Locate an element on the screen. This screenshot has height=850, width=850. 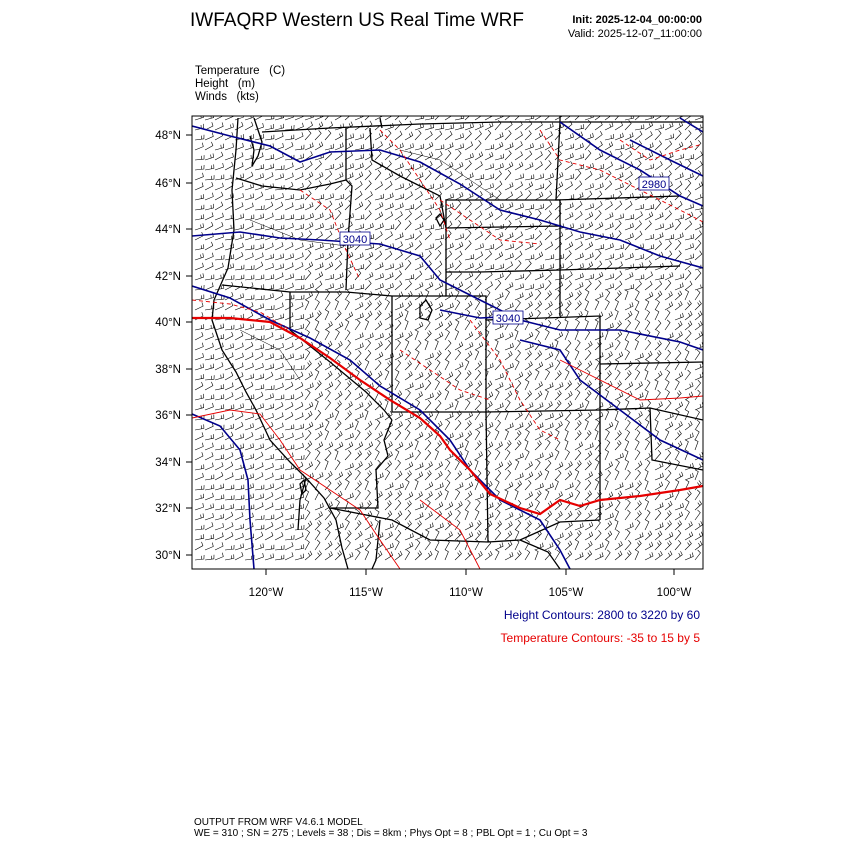
lat-label: 36°N is located at coordinates (168, 416).